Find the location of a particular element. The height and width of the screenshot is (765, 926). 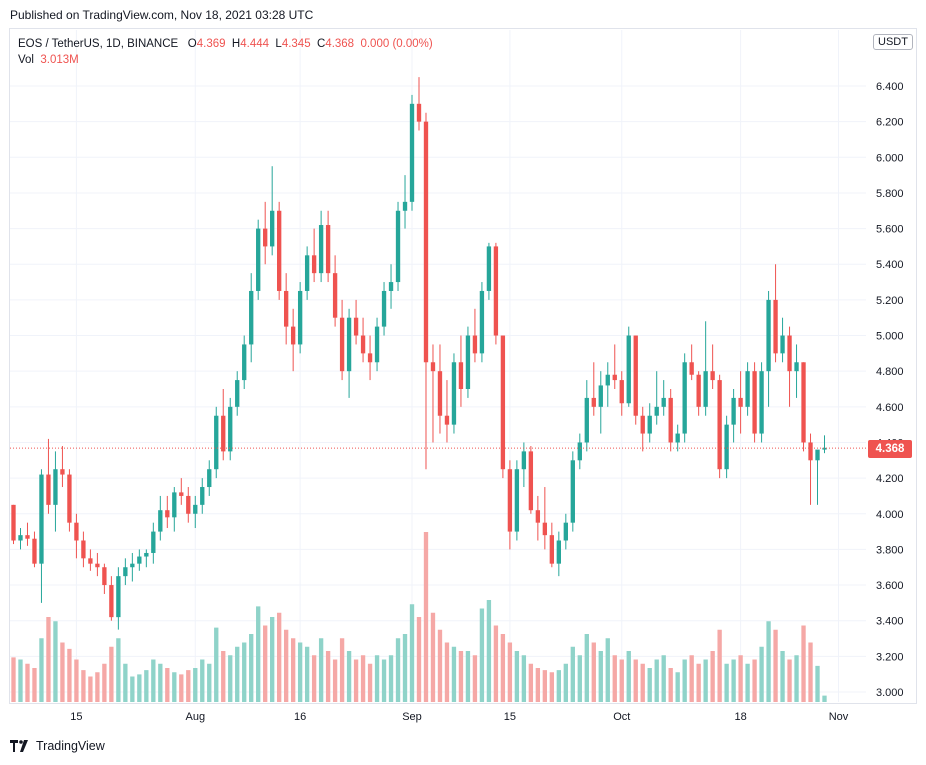

currency-button: USDT is located at coordinates (893, 42).